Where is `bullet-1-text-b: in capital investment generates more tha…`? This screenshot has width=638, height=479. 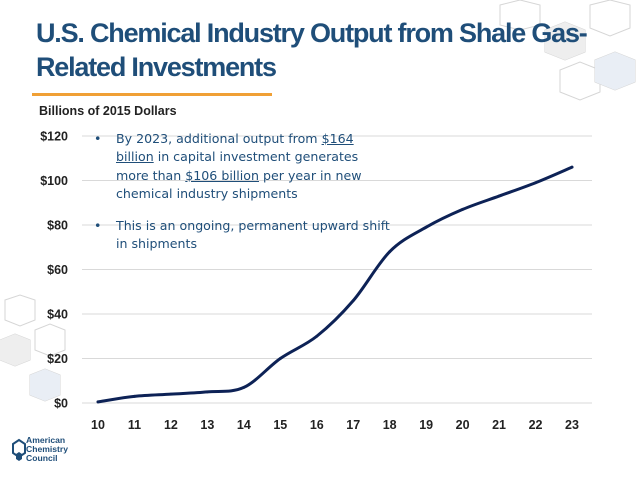 bullet-1-text-b: in capital investment generates more tha… is located at coordinates (237, 166).